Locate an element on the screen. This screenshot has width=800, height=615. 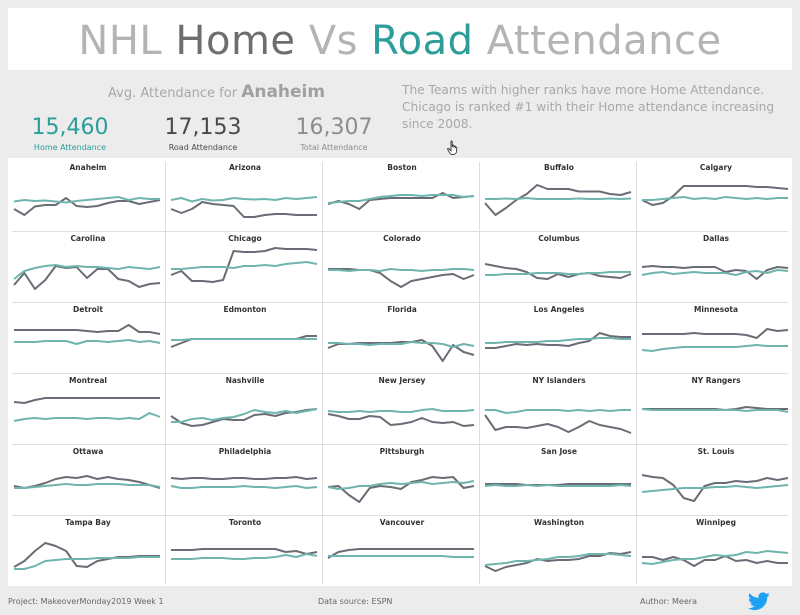
team-panel: Pittsburgh is located at coordinates (402, 479).